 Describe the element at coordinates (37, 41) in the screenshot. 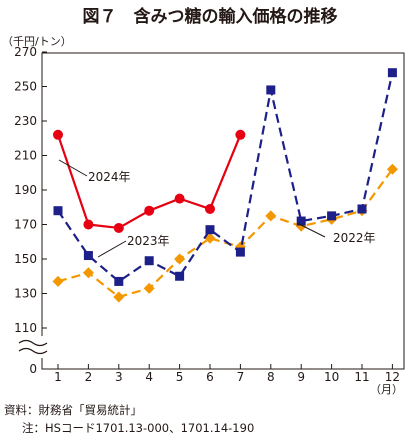

I see `y-axis-unit: （千円/トン）` at that location.